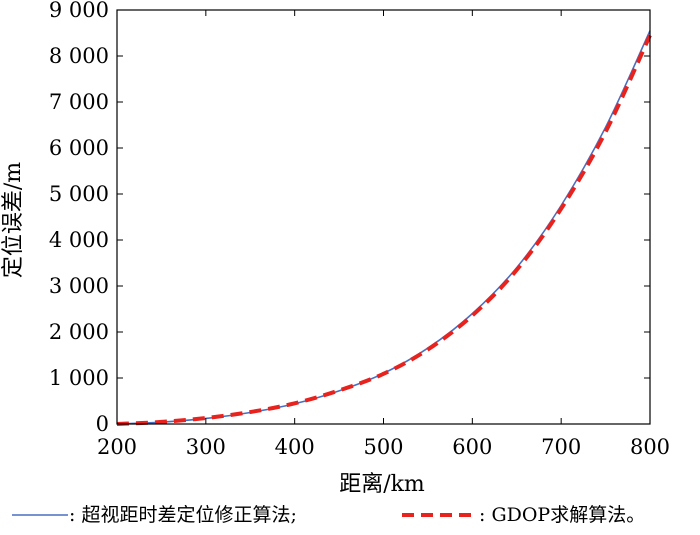  I want to click on x-tick-label: 400, so click(295, 447).